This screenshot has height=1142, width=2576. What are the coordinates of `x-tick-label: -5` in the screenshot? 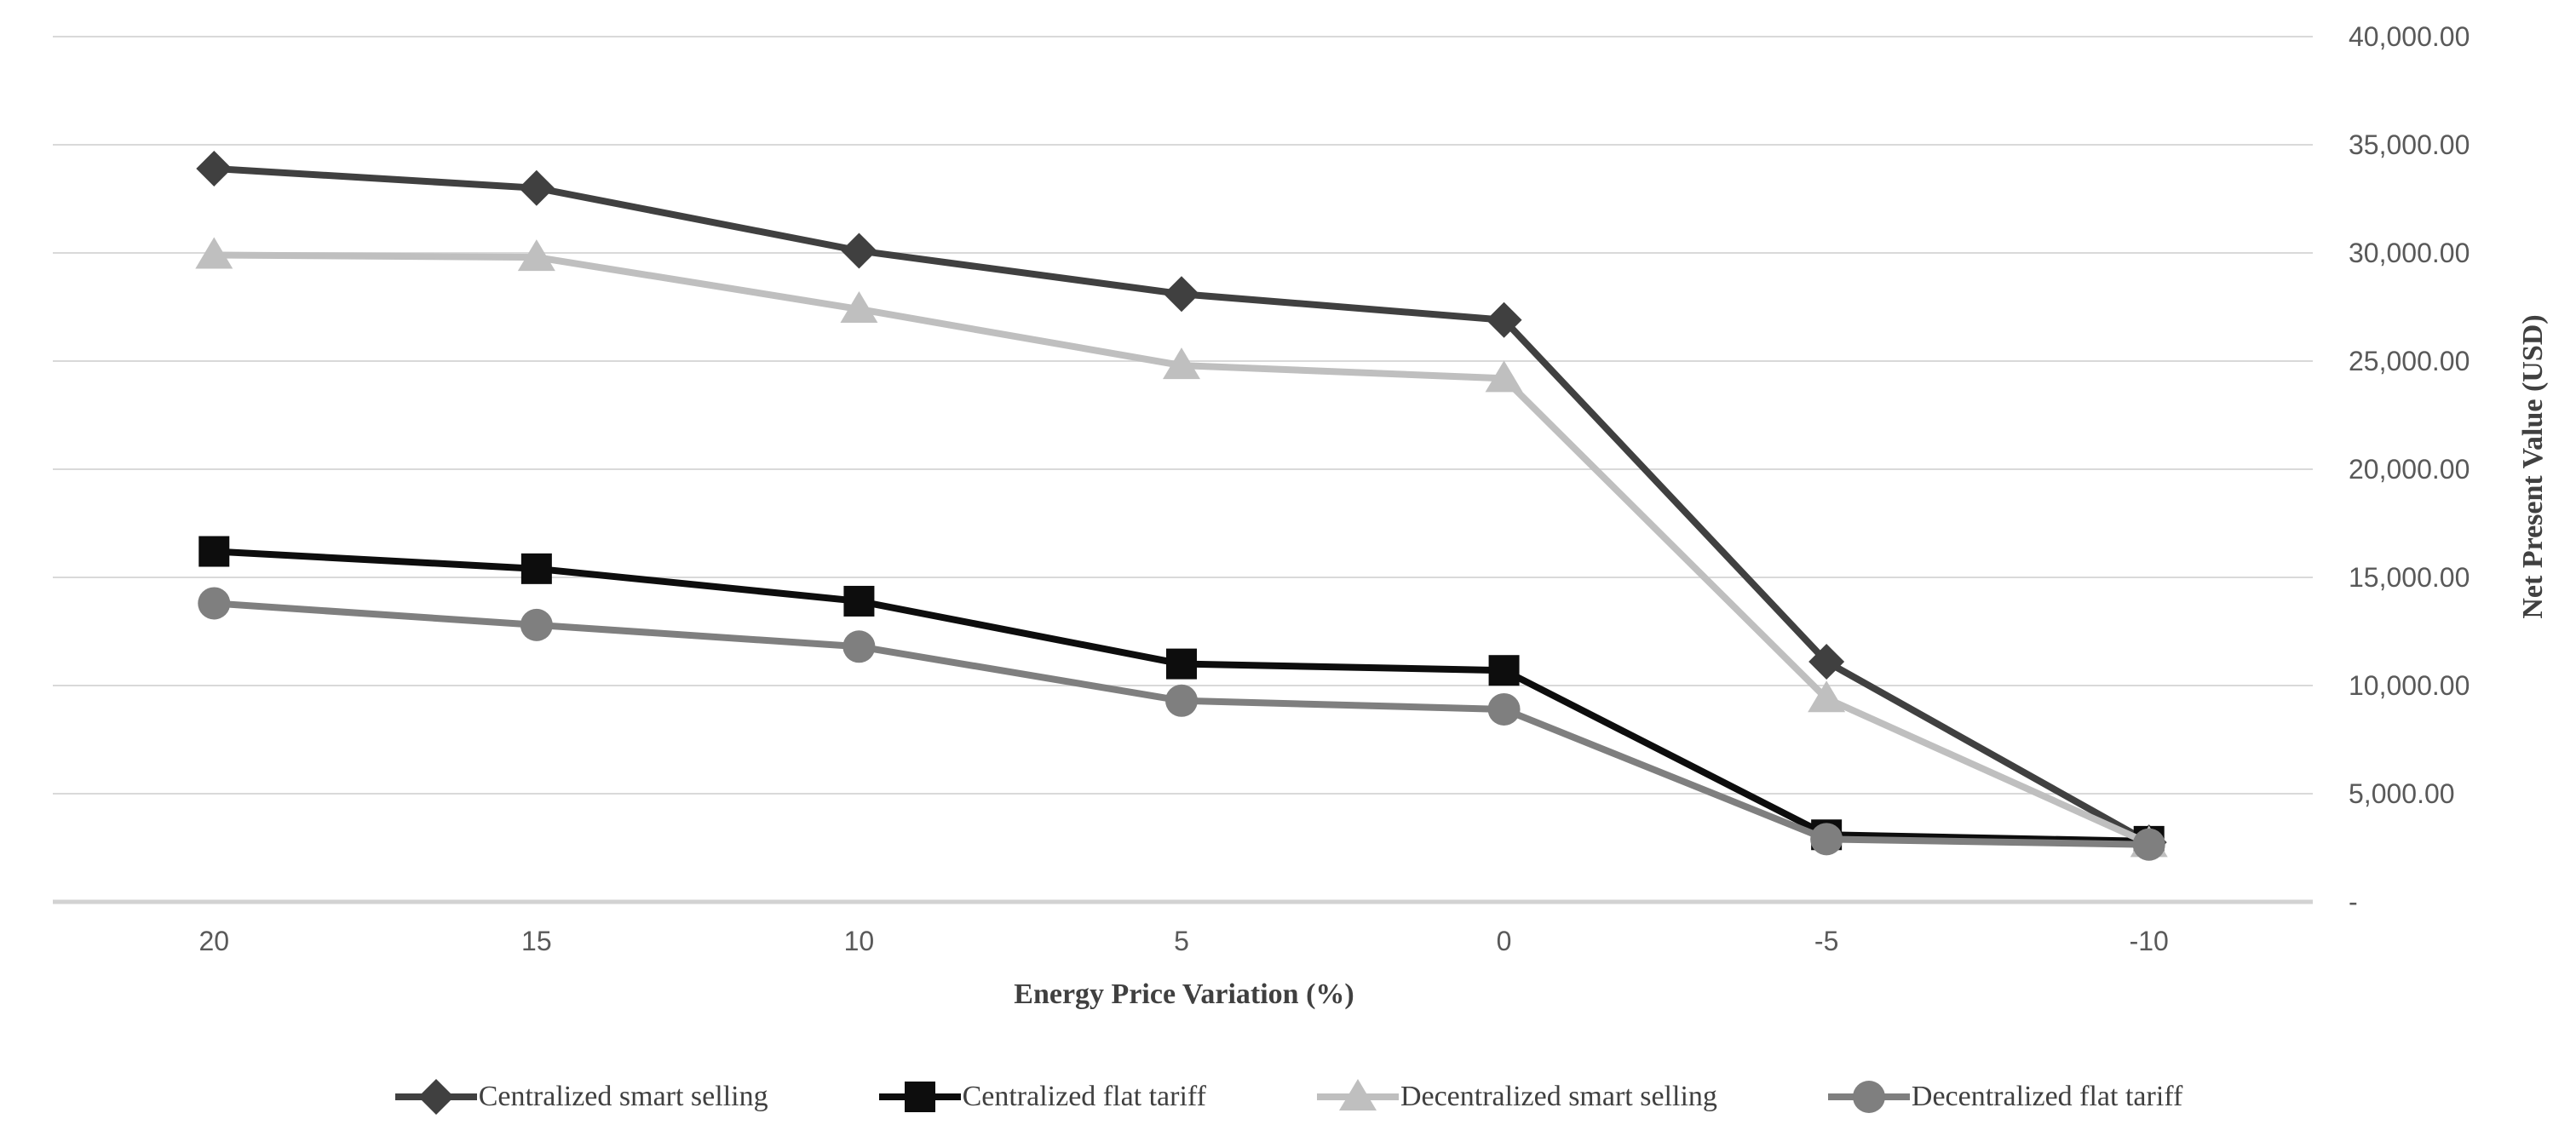 It's located at (1826, 941).